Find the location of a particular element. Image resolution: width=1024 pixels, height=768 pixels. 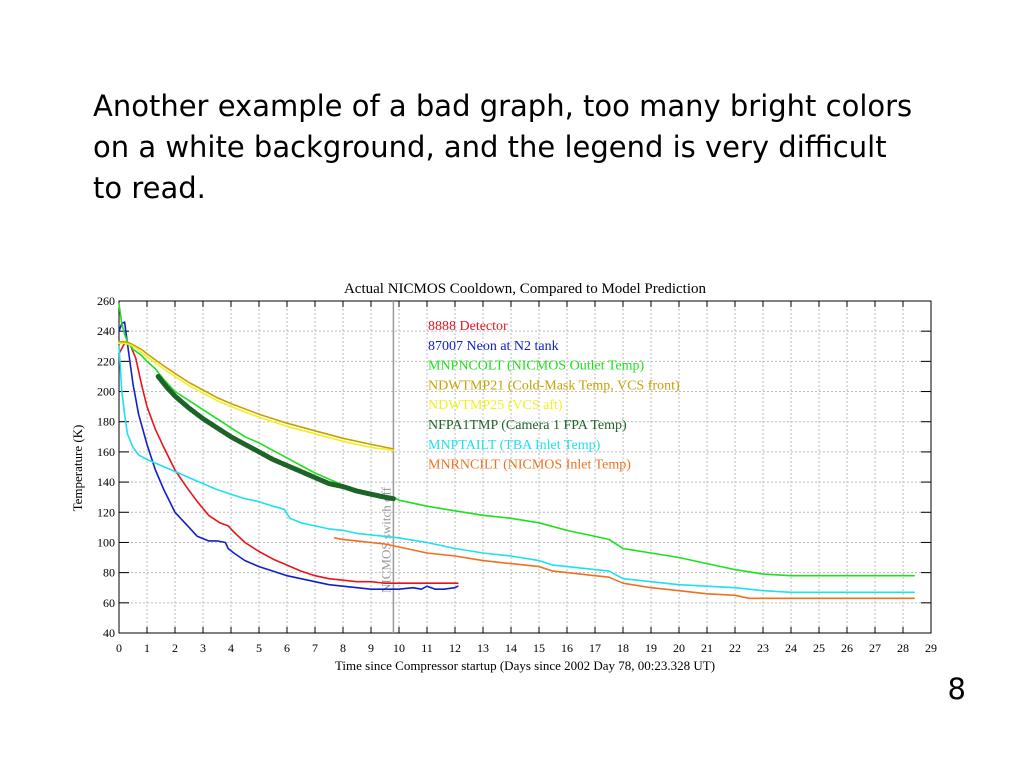

x-tick-label: 29 is located at coordinates (931, 648).